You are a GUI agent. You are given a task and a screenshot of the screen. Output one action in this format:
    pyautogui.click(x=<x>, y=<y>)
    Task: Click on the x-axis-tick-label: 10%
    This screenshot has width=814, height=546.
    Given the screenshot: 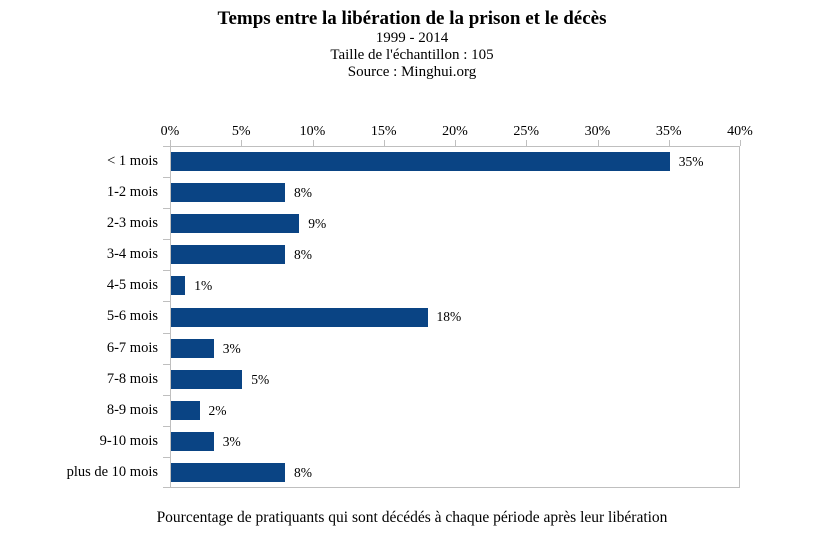 What is the action you would take?
    pyautogui.click(x=312, y=131)
    